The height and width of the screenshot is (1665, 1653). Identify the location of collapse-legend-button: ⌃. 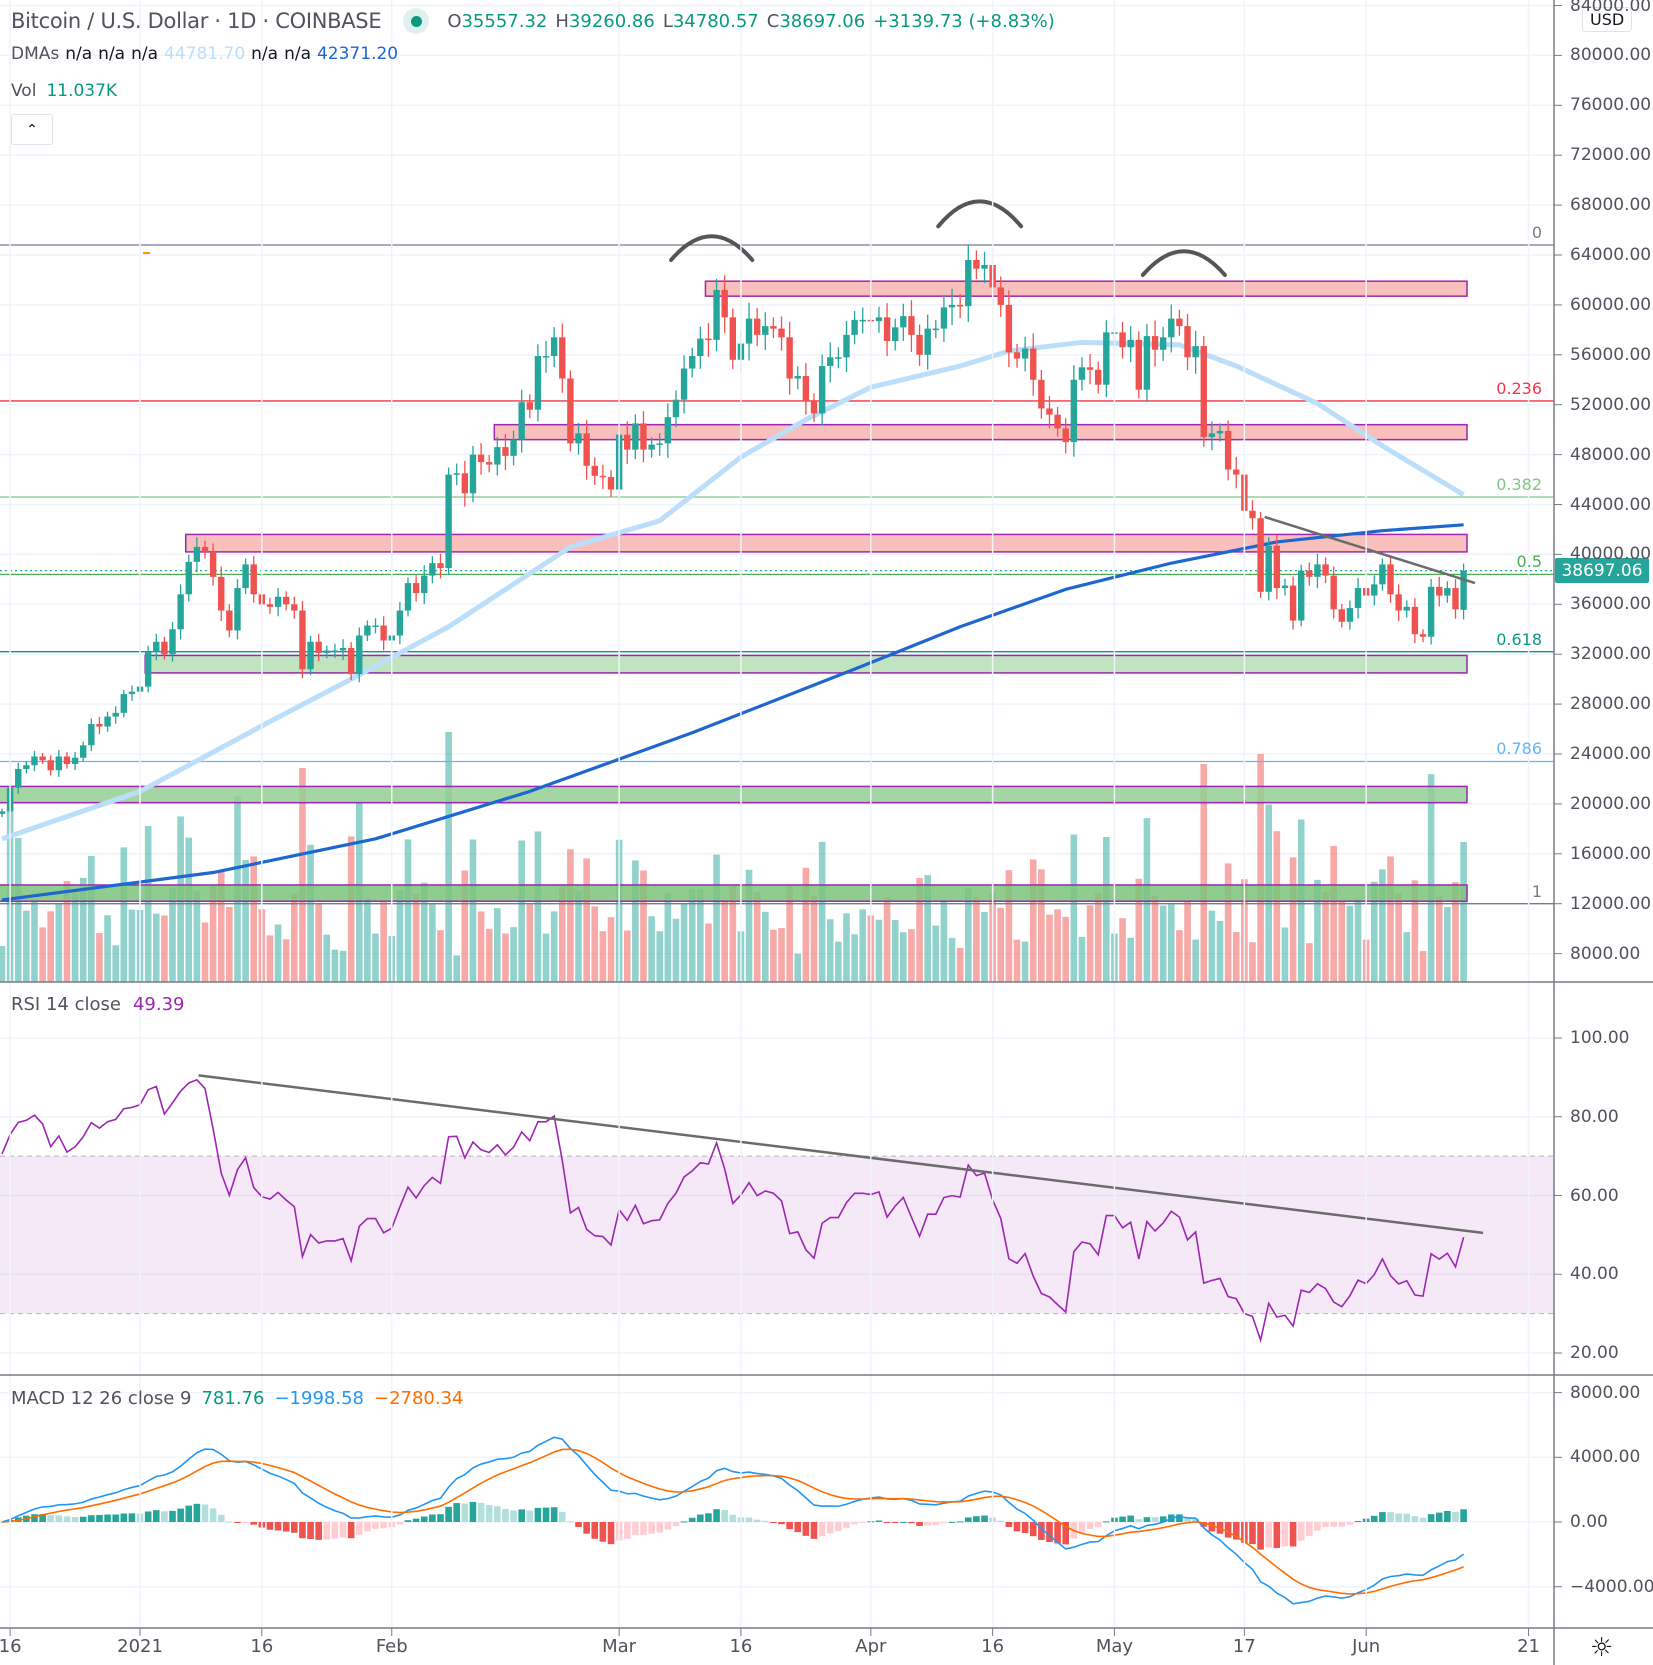
(32, 129).